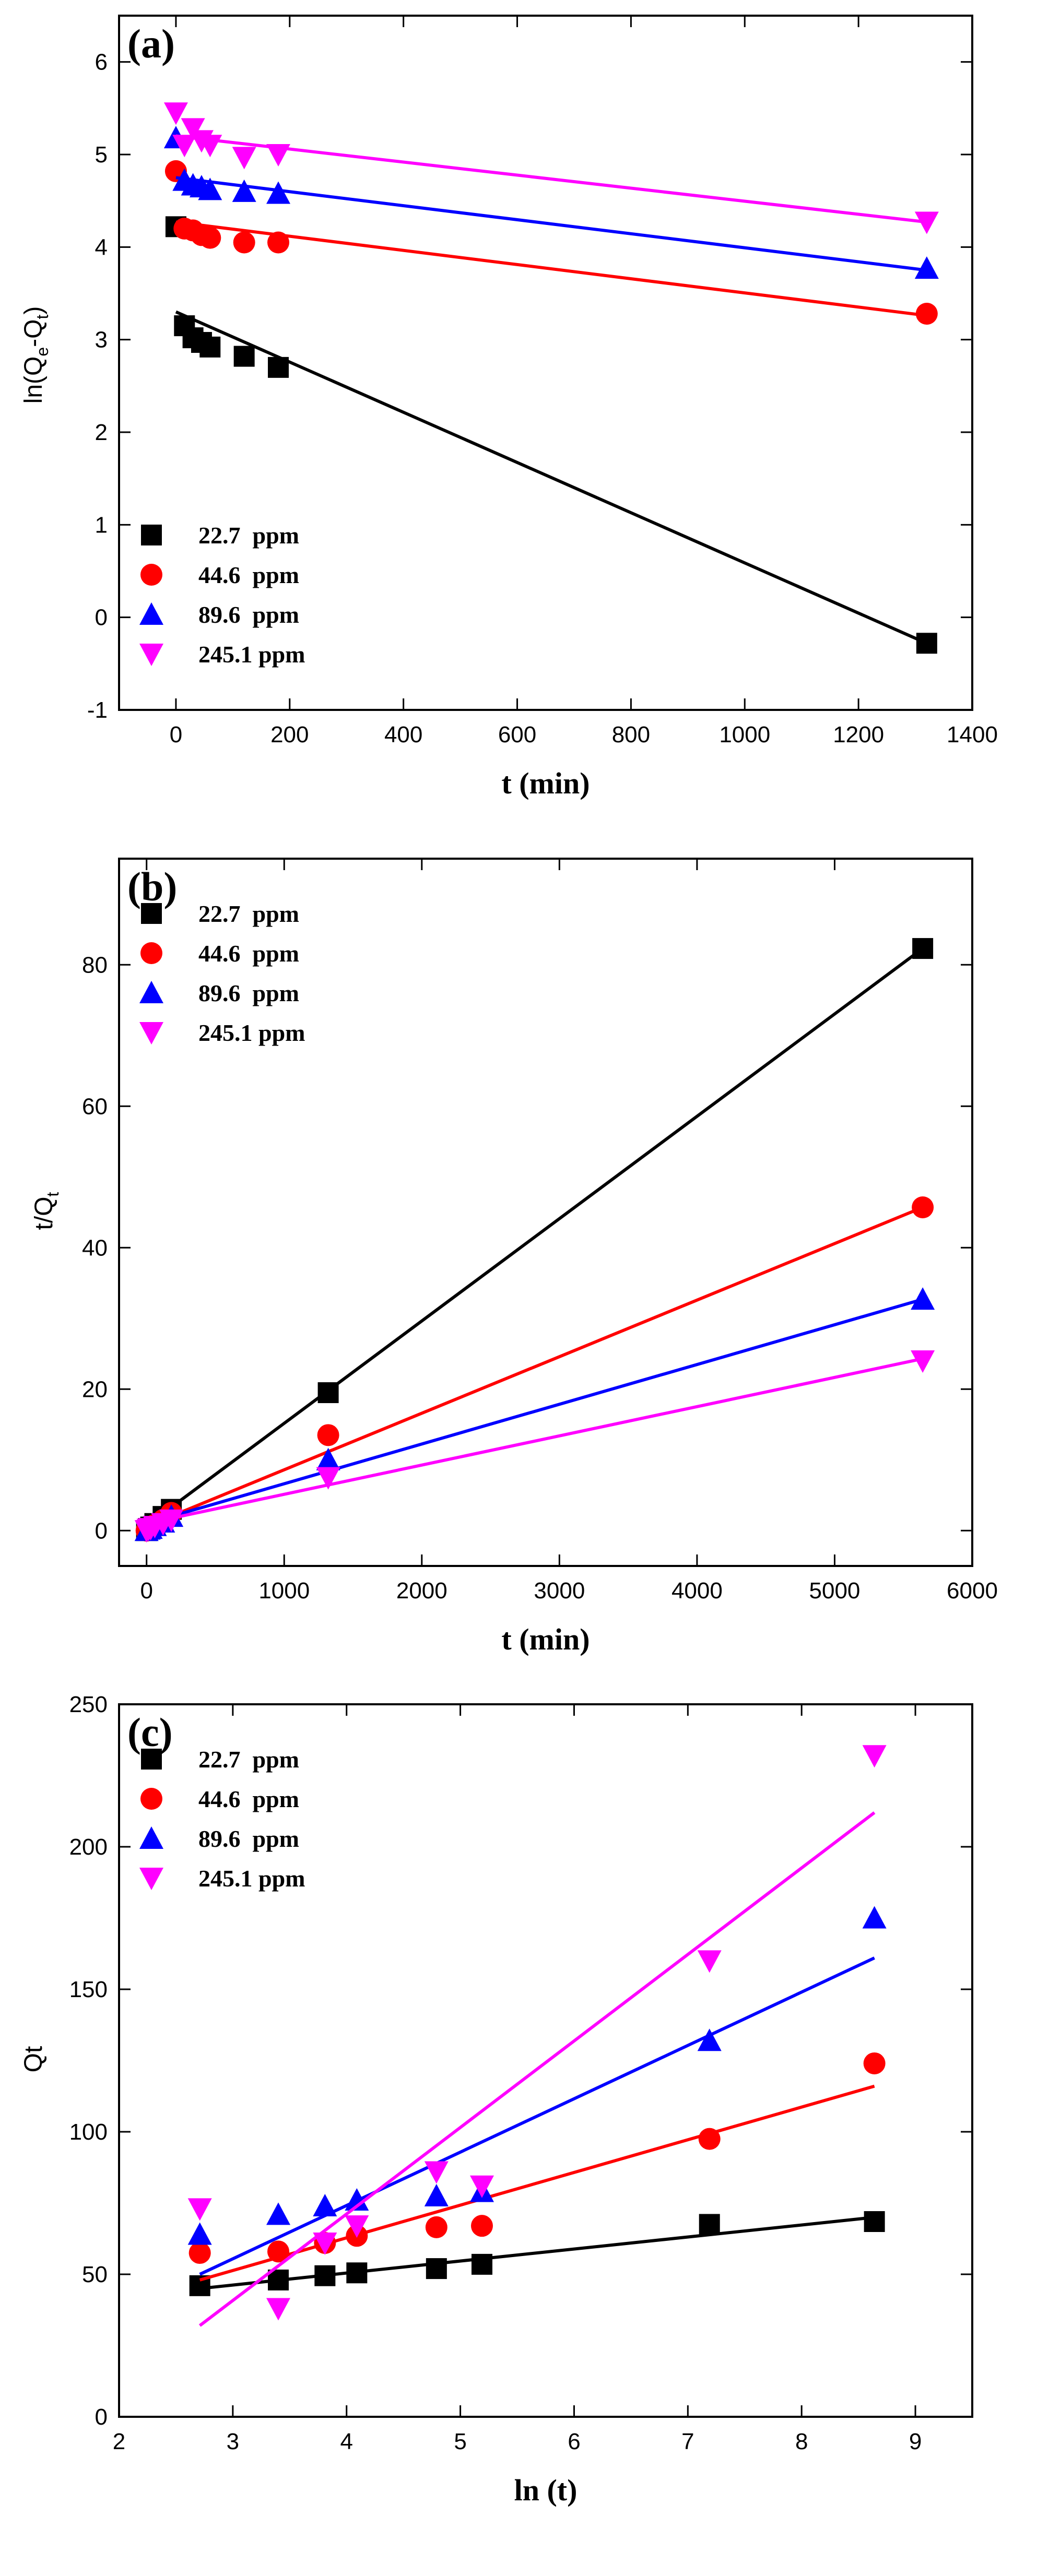 This screenshot has height=2576, width=1037. Describe the element at coordinates (34, 333) in the screenshot. I see `y-axis-title-mid: -Q` at that location.